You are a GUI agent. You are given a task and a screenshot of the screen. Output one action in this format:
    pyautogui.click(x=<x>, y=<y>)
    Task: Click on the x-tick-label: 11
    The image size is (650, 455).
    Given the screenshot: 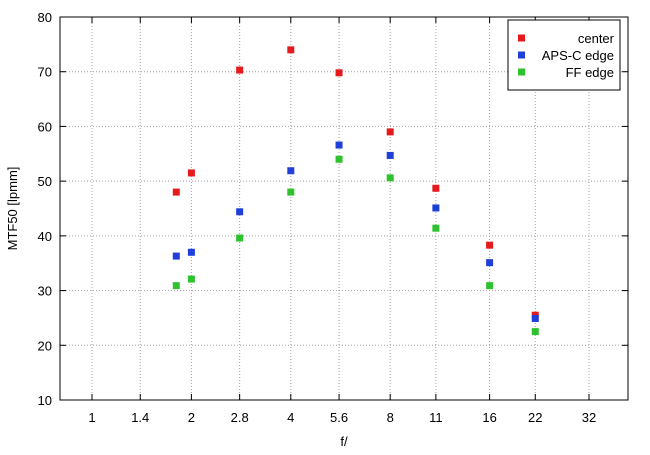 What is the action you would take?
    pyautogui.click(x=436, y=417)
    